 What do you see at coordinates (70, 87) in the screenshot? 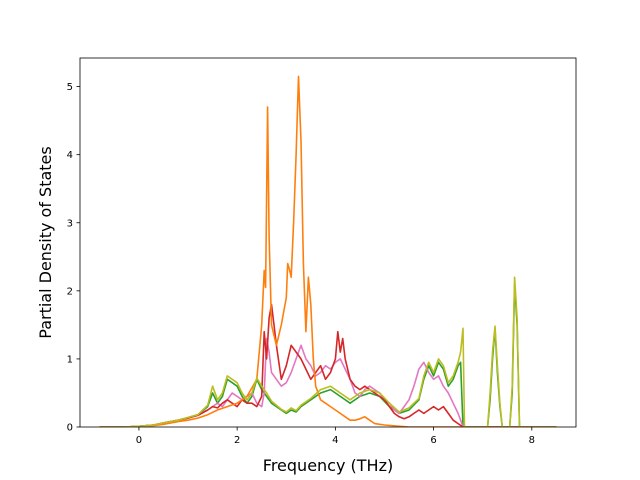
I see `y-tick-label: 5` at bounding box center [70, 87].